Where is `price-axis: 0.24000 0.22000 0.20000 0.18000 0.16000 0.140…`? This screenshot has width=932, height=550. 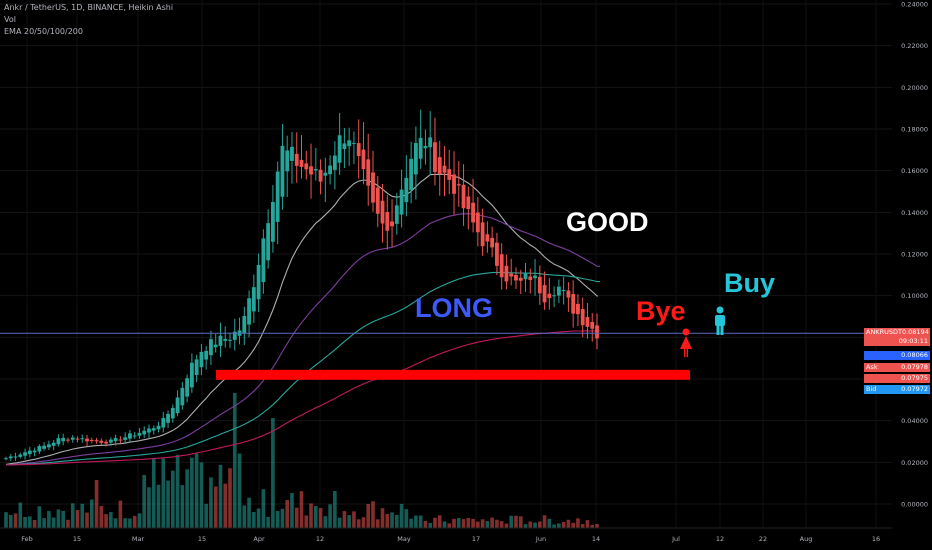 price-axis: 0.24000 0.22000 0.20000 0.18000 0.16000 0.140… is located at coordinates (912, 275).